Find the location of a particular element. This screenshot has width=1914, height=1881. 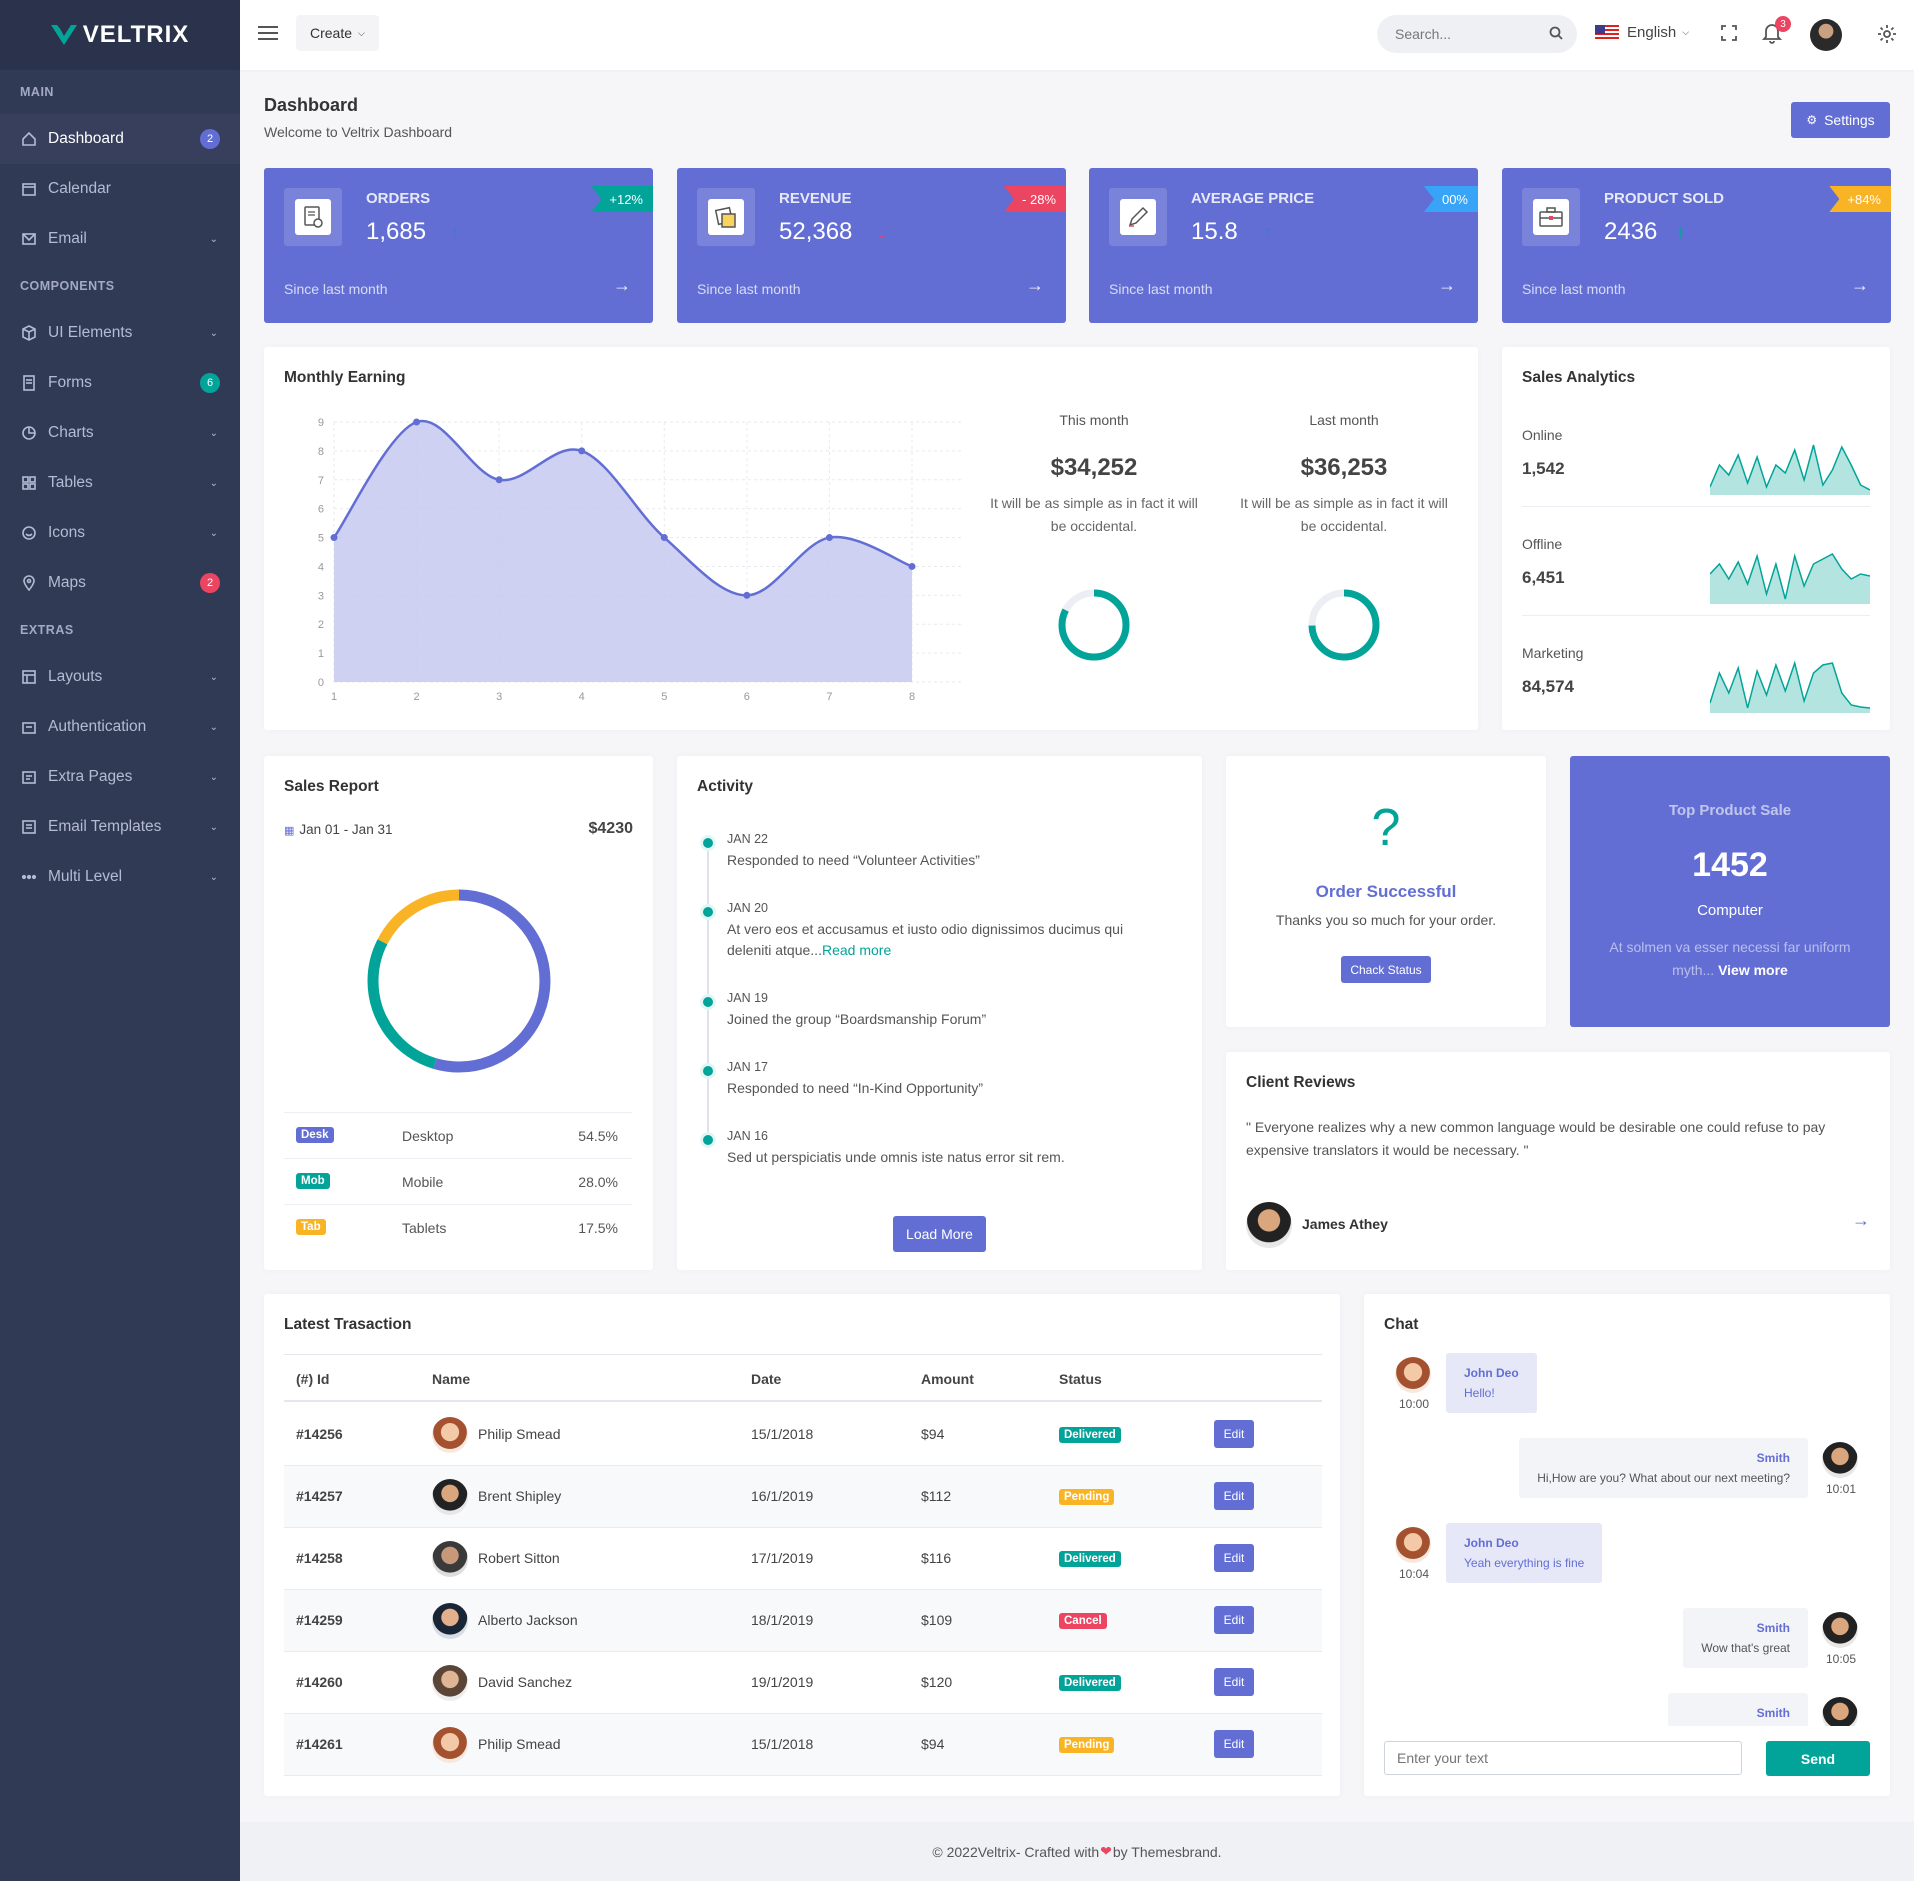

send-button: Send is located at coordinates (1818, 1758).